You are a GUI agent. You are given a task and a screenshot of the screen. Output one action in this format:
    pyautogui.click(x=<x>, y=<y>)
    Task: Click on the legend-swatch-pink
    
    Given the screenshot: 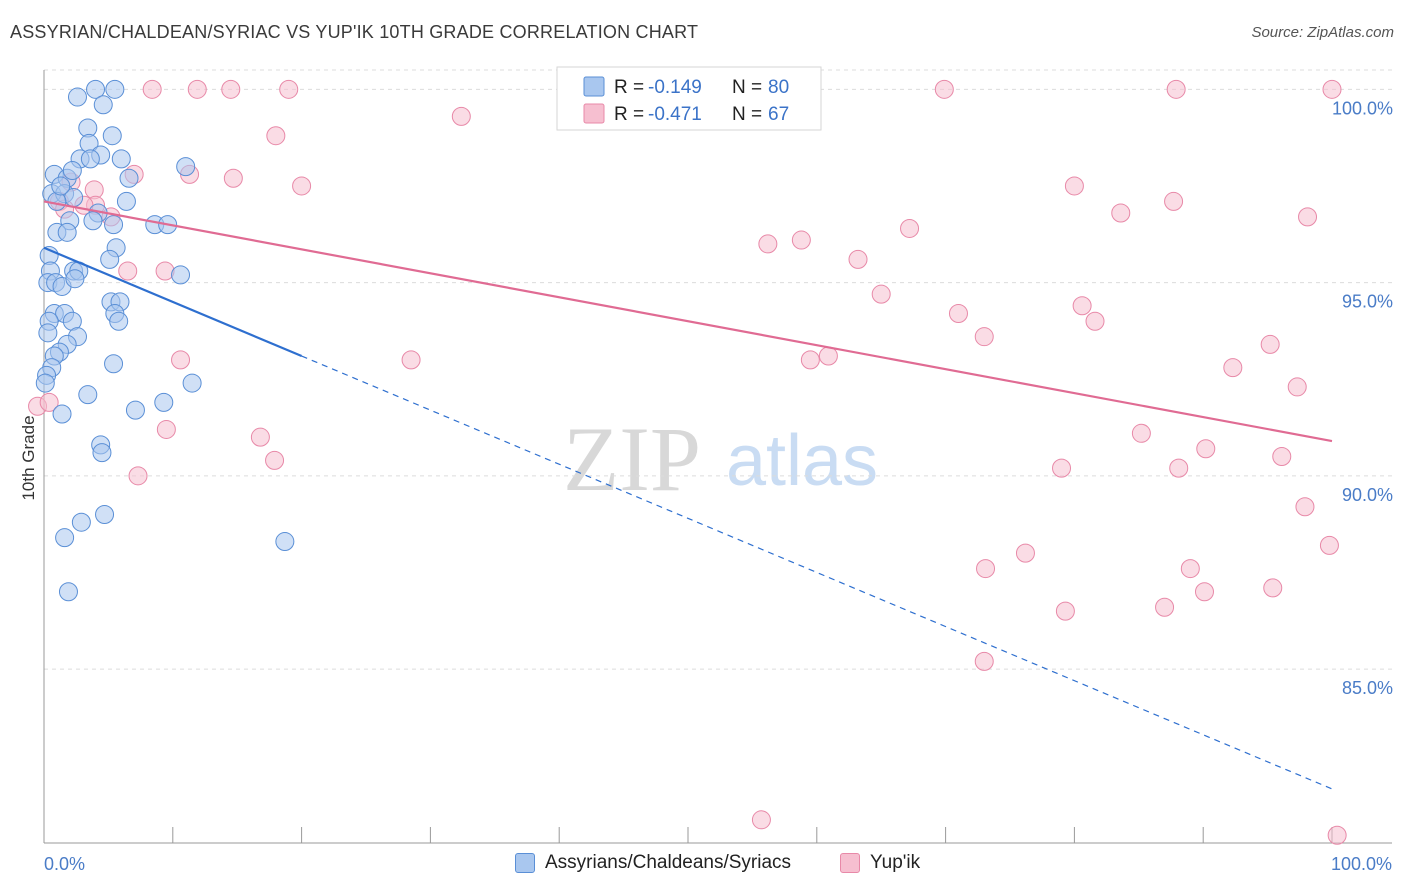 What is the action you would take?
    pyautogui.click(x=594, y=113)
    